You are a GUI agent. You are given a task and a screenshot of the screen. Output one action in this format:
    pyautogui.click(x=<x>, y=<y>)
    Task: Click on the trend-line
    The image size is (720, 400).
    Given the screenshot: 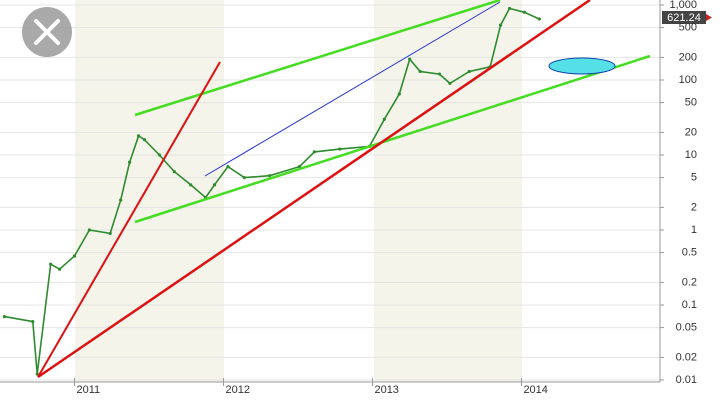 What is the action you would take?
    pyautogui.click(x=317, y=58)
    